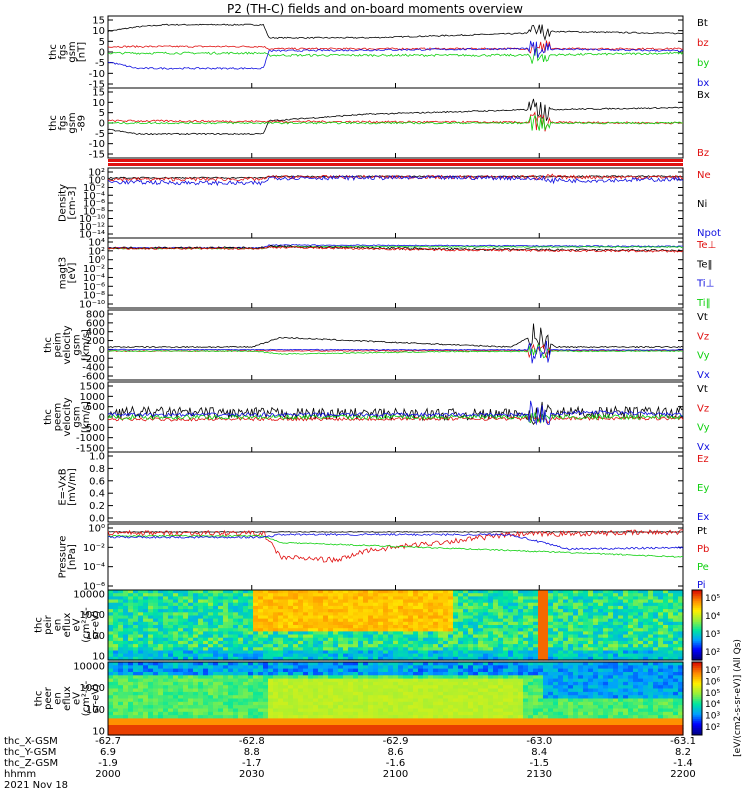 The width and height of the screenshot is (750, 800). What do you see at coordinates (702, 389) in the screenshot?
I see `legend-Vt: Vt` at bounding box center [702, 389].